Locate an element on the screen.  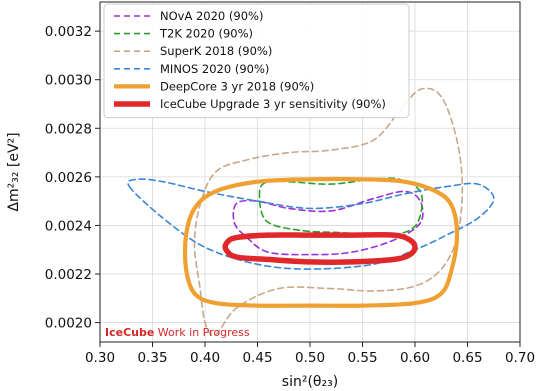
y-tick-label: 0.0026 is located at coordinates (68, 178).